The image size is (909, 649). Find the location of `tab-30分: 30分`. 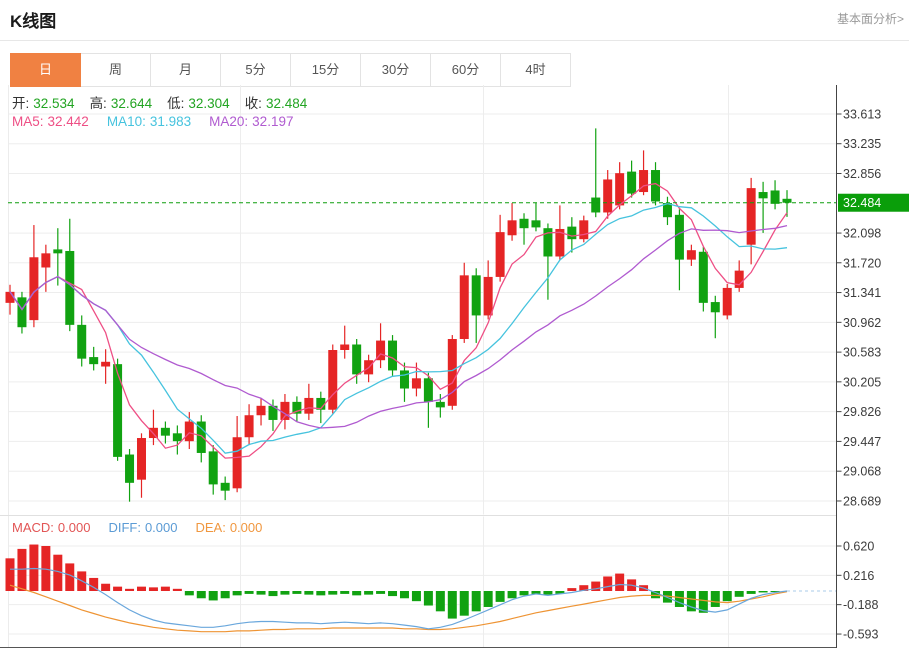

tab-30分: 30分 is located at coordinates (396, 70).